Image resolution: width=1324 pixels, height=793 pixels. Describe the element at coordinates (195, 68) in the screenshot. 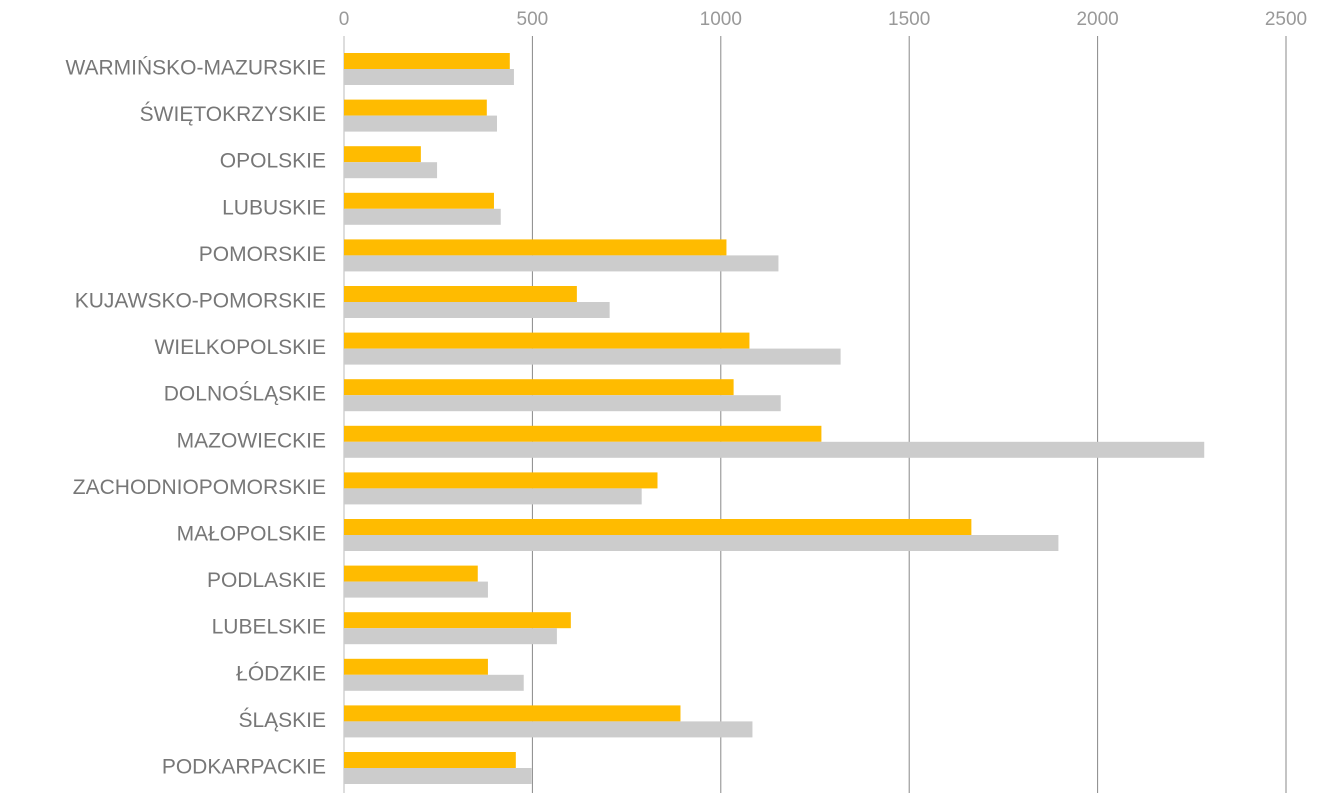

I see `y-tick-label: WARMIŃSKO-MAZURSKIE` at that location.